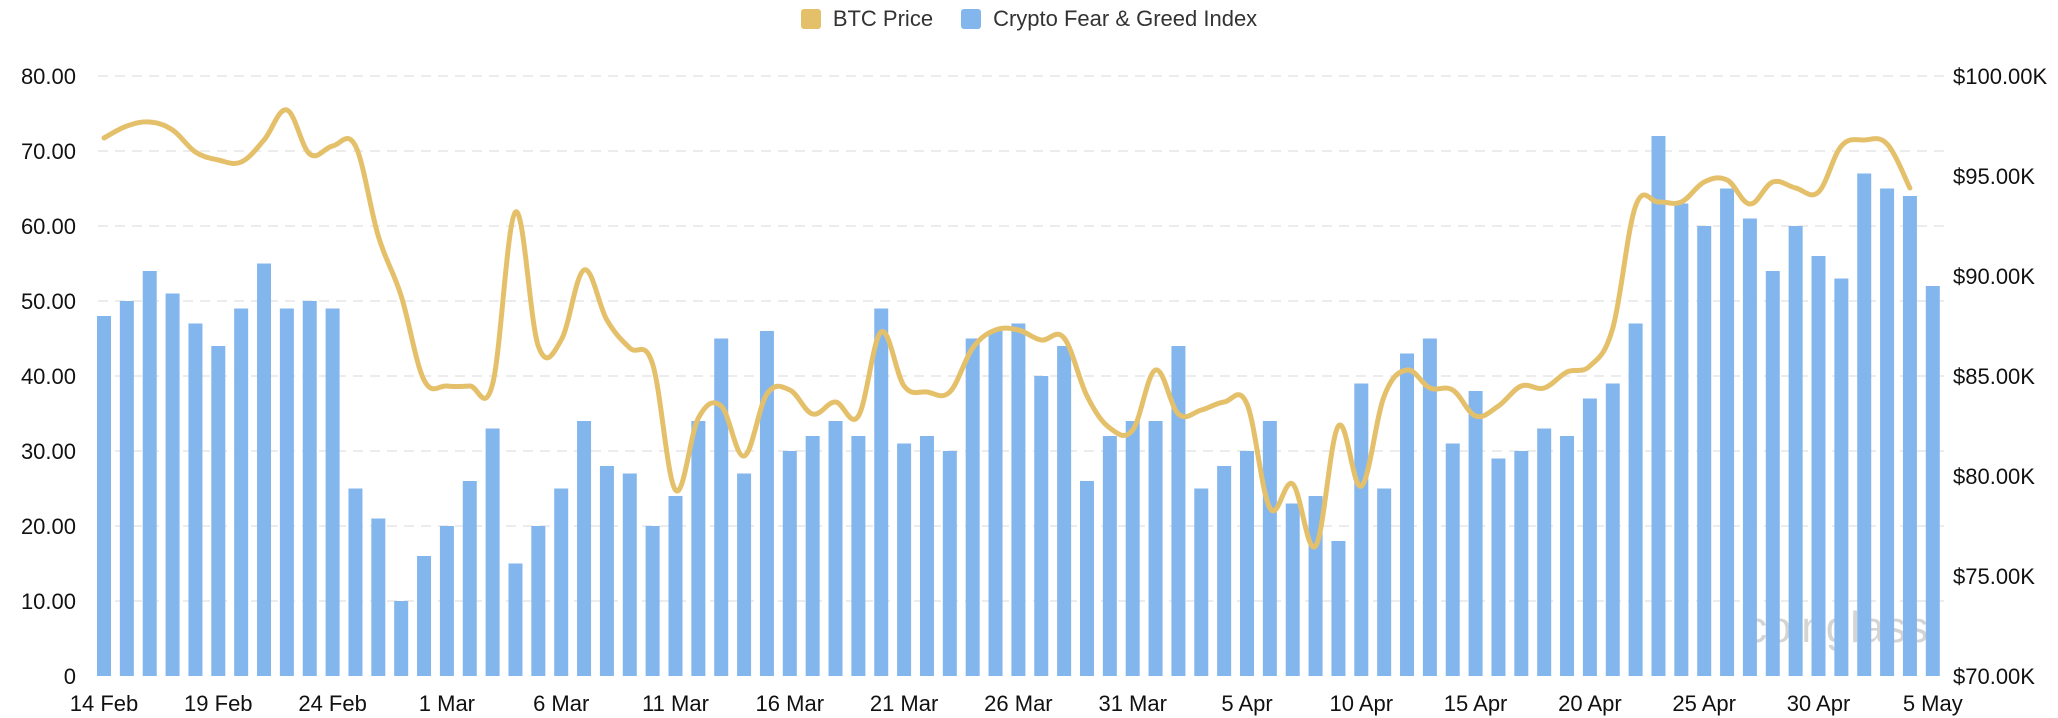  What do you see at coordinates (48, 451) in the screenshot?
I see `y-left-tick-label: 30.00` at bounding box center [48, 451].